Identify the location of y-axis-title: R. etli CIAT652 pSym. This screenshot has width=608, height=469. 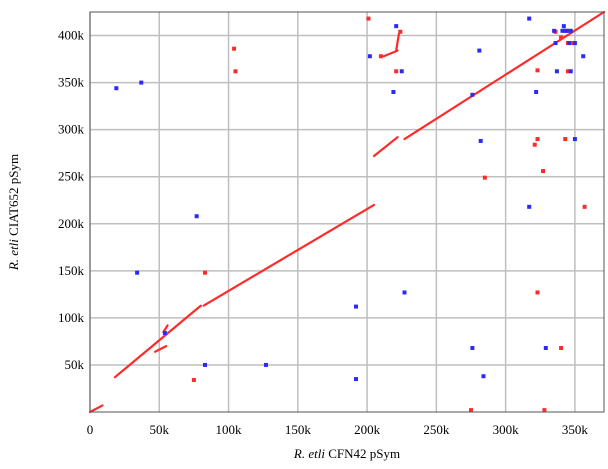
(13, 212).